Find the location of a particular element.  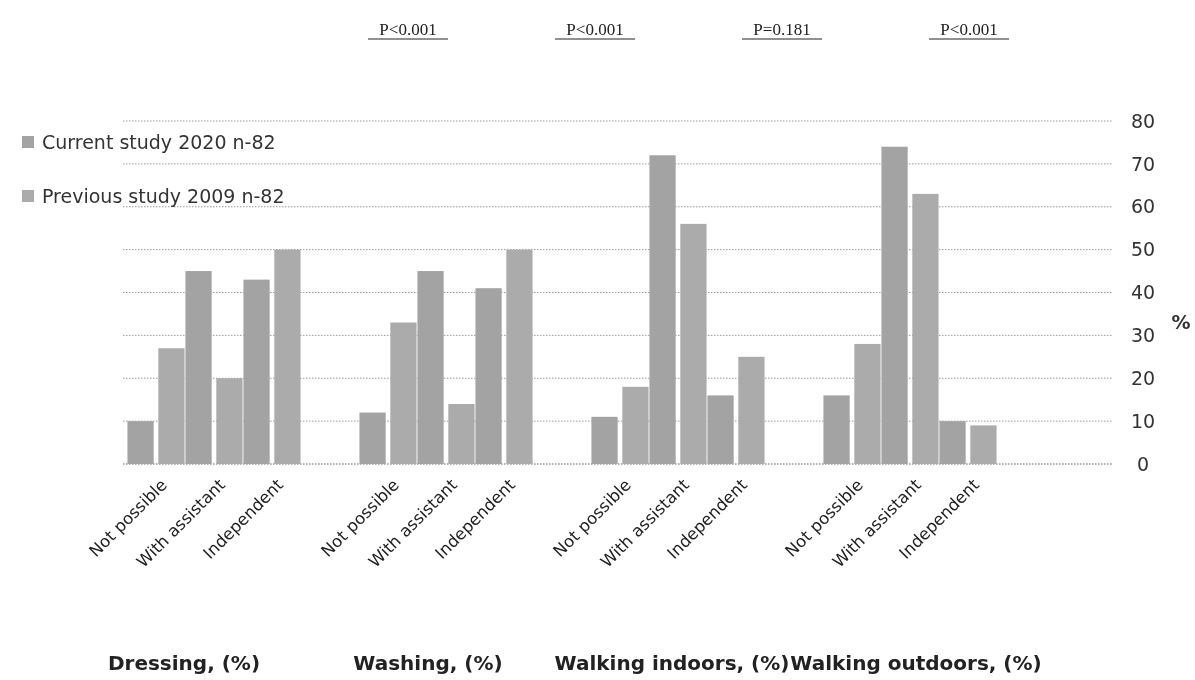

y-tick-label: 30 is located at coordinates (1143, 335).